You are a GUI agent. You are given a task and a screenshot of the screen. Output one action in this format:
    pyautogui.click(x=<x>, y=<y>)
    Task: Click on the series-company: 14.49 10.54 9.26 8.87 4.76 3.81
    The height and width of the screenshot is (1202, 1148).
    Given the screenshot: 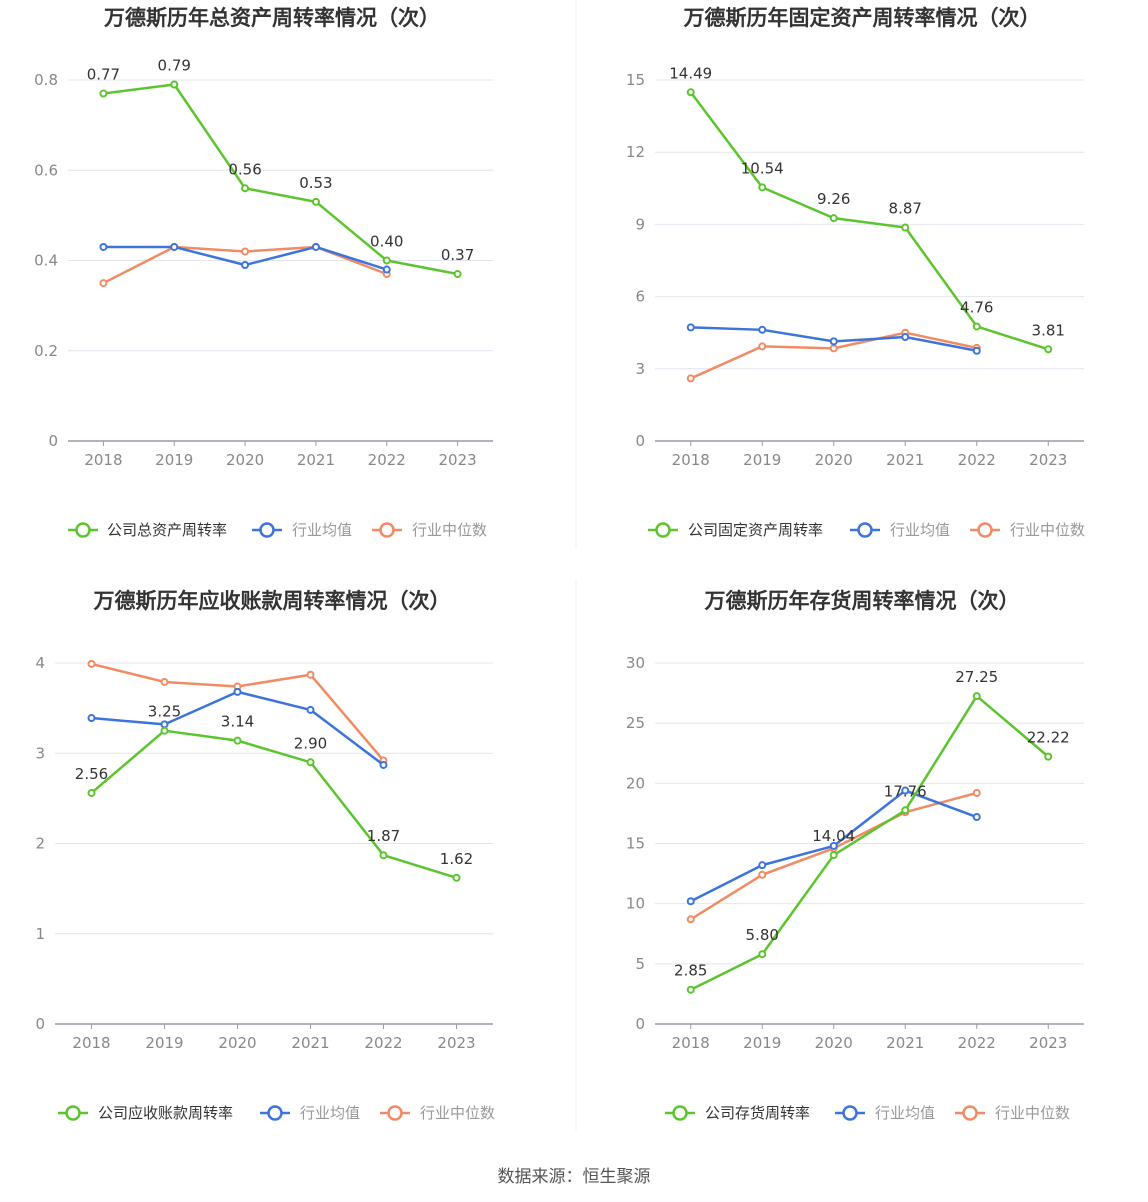 What is the action you would take?
    pyautogui.click(x=867, y=209)
    